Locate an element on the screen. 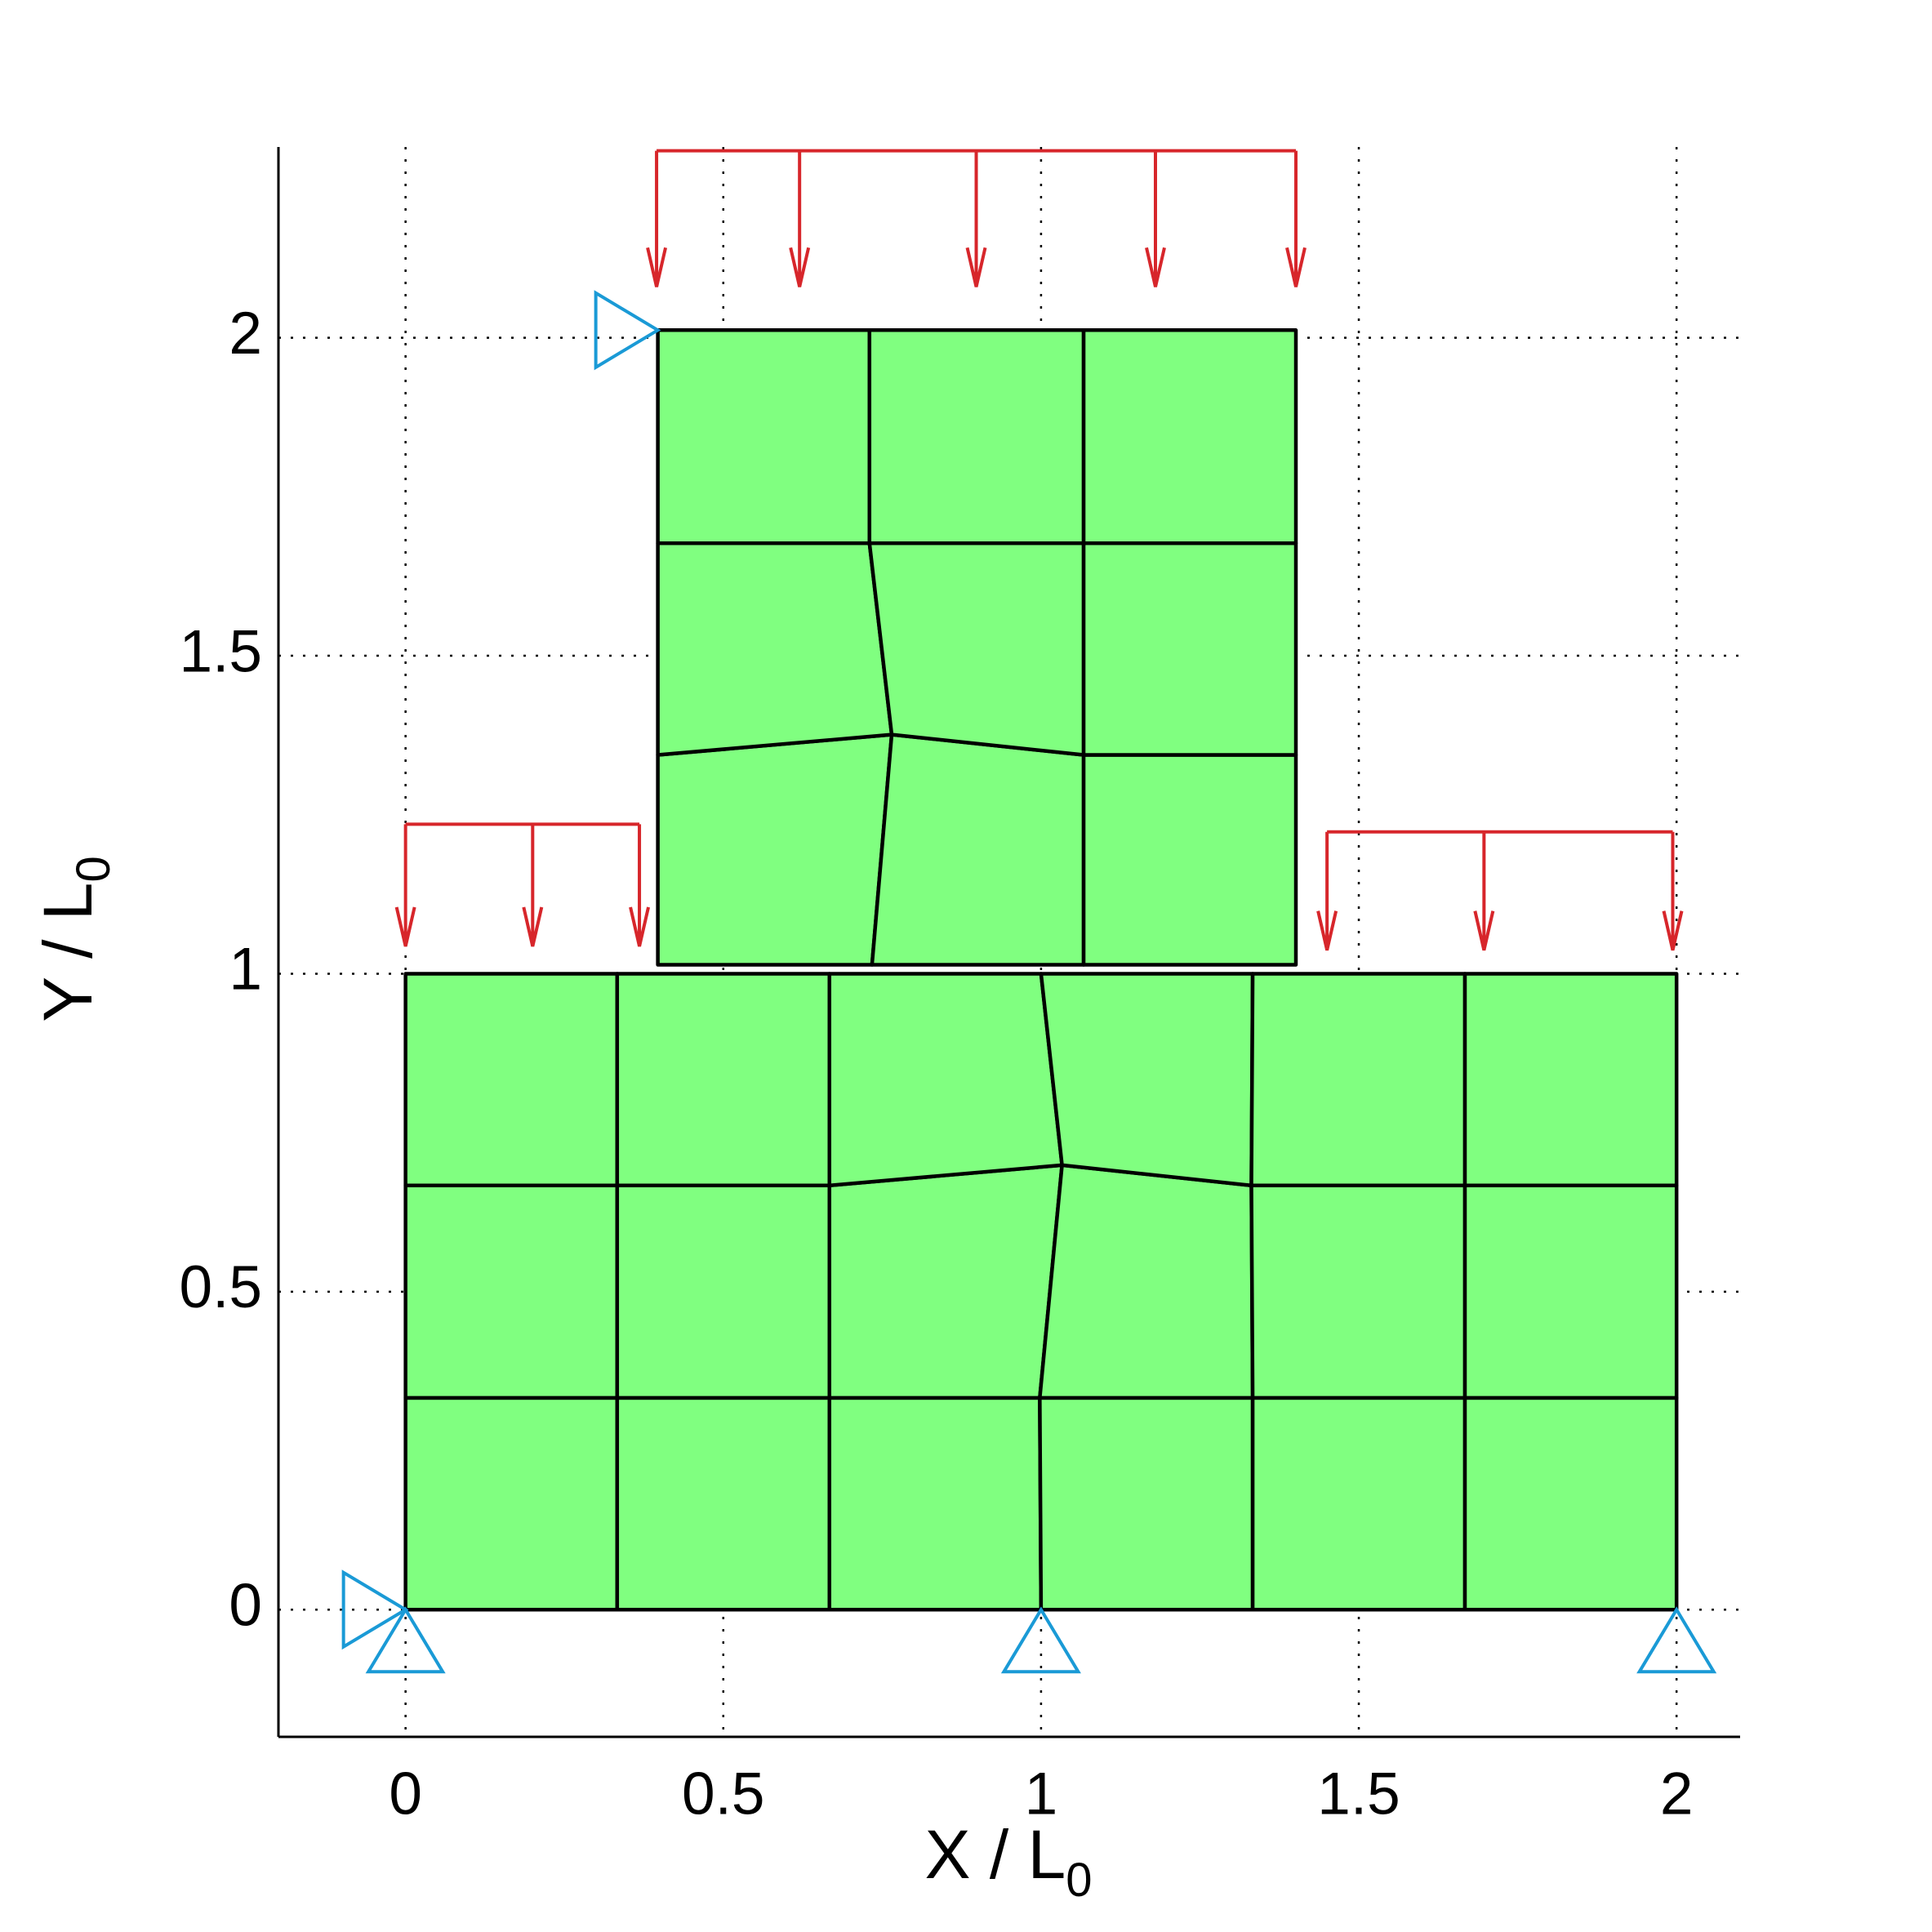  y-axis-label: Y / L0 is located at coordinates (75, 939).